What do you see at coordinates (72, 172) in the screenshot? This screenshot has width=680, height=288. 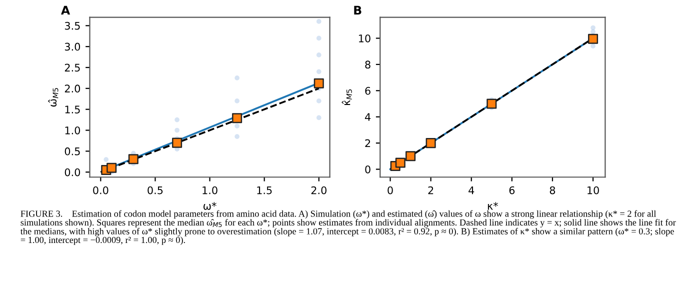 I see `y-tick-label: 0.0` at bounding box center [72, 172].